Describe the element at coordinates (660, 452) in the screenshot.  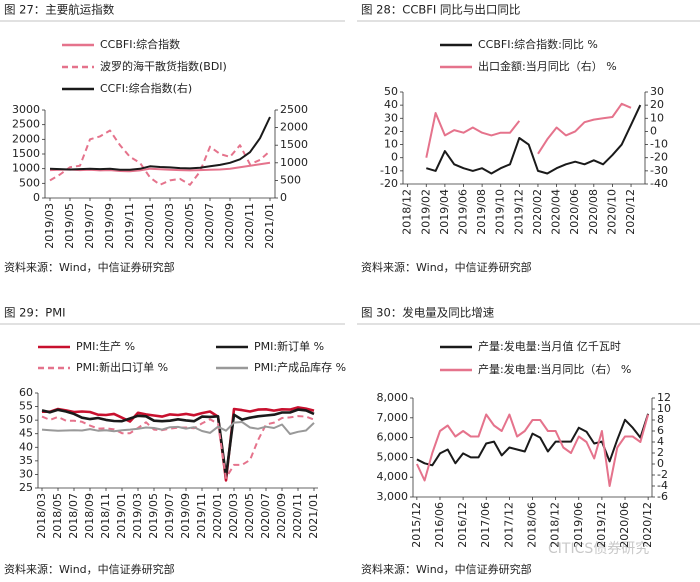
I see `y2-tick-label: 2` at that location.